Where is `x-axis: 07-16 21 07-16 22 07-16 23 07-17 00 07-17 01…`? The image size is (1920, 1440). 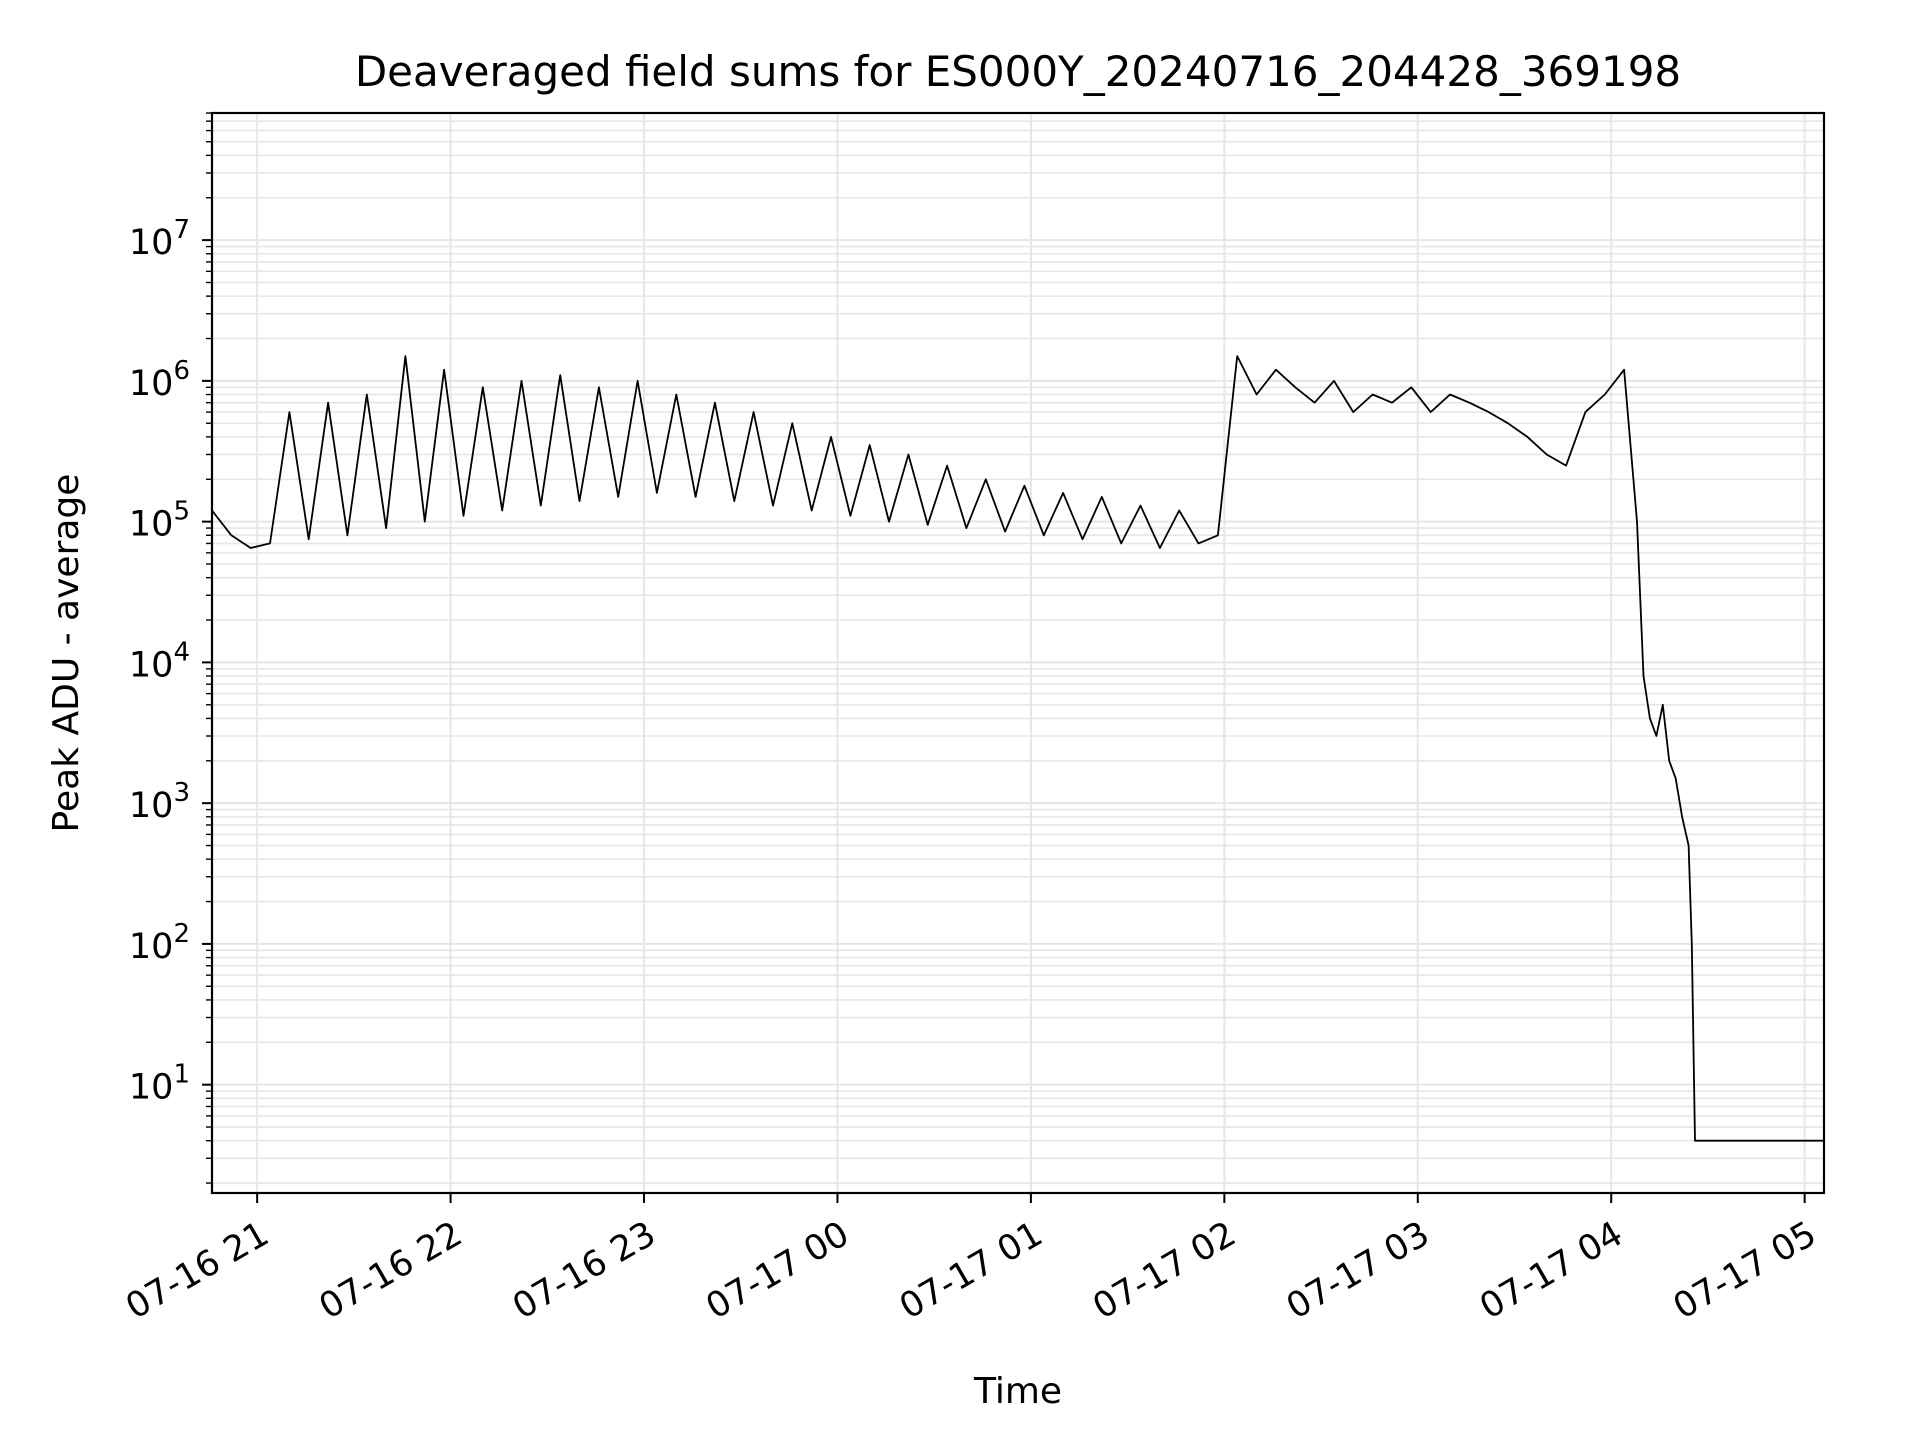 x-axis: 07-16 21 07-16 22 07-16 23 07-17 00 07-17 01… is located at coordinates (971, 1260).